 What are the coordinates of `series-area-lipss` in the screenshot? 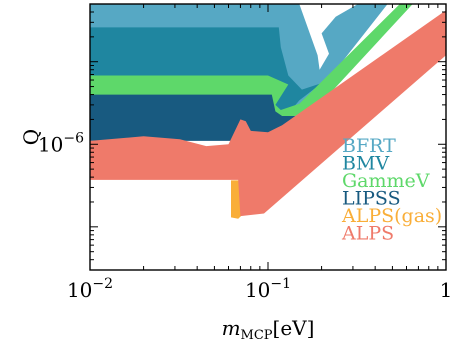 It's located at (199, 117).